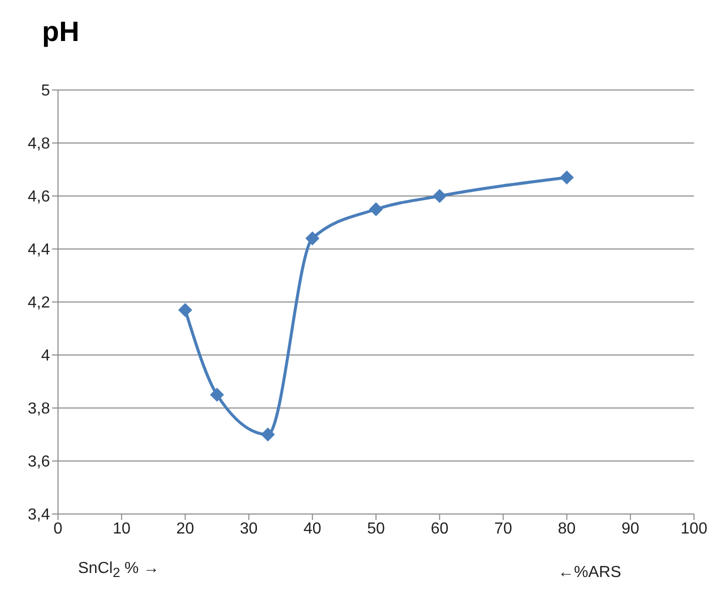 Image resolution: width=716 pixels, height=605 pixels. I want to click on y-tick-label: 3,4, so click(39, 515).